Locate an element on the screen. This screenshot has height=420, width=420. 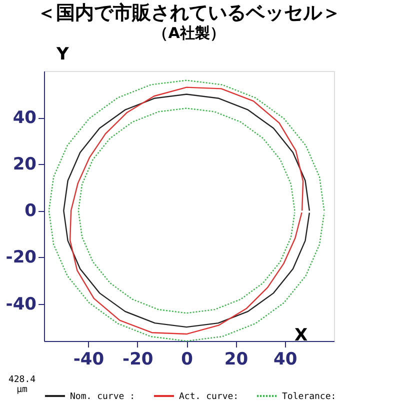
text: 428.4 is located at coordinates (22, 380).